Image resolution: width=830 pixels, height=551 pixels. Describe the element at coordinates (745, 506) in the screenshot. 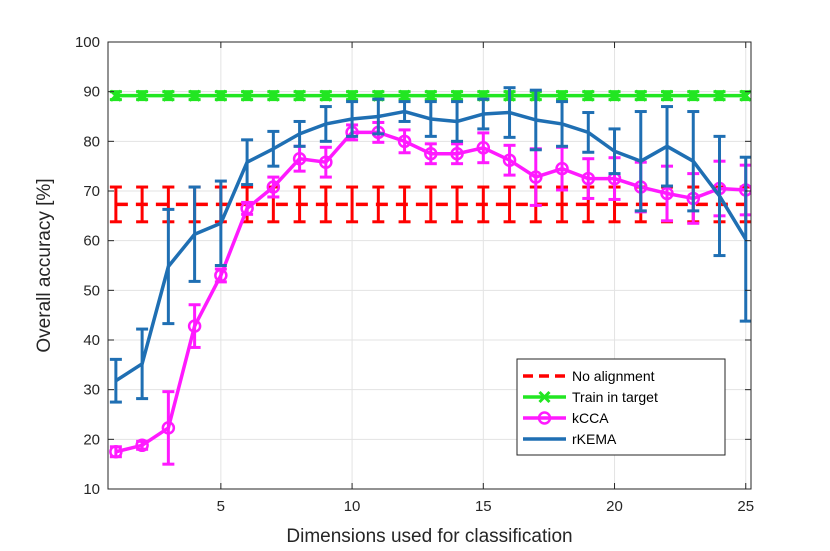

I see `x-tick-label: 25` at that location.